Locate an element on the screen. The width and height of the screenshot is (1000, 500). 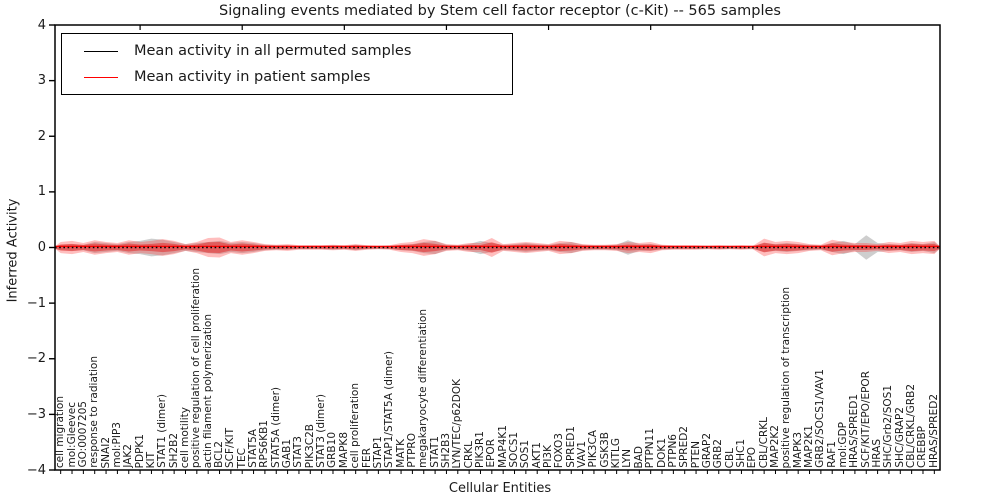
y-tick-label: −2 is located at coordinates (36, 359).